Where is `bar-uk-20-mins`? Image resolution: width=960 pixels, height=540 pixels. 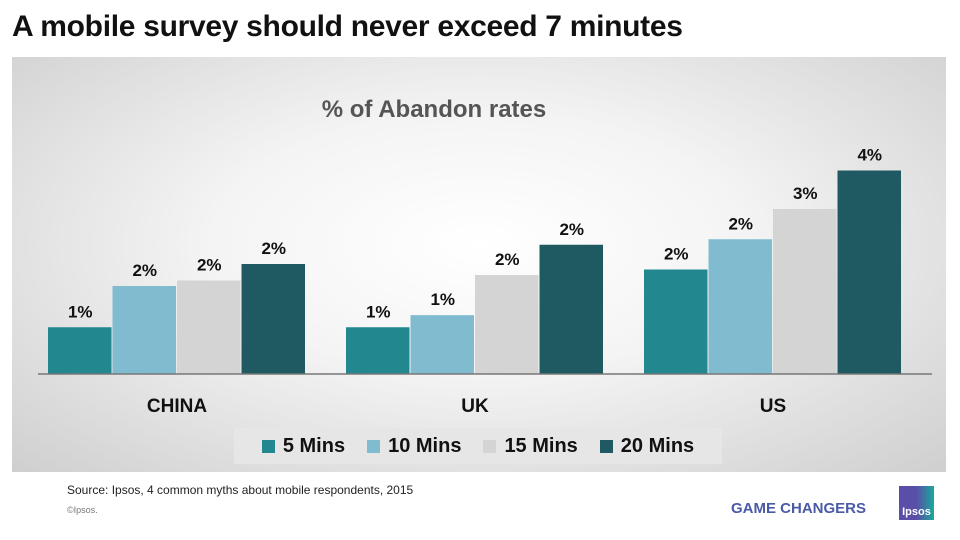
bar-uk-20-mins is located at coordinates (571, 309).